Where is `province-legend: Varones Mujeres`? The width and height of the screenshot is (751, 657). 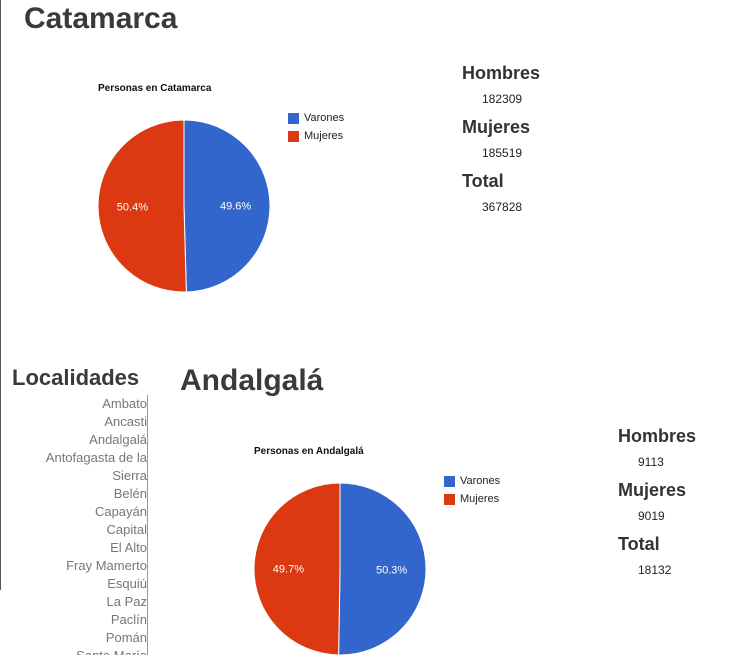
province-legend: Varones Mujeres is located at coordinates (316, 127).